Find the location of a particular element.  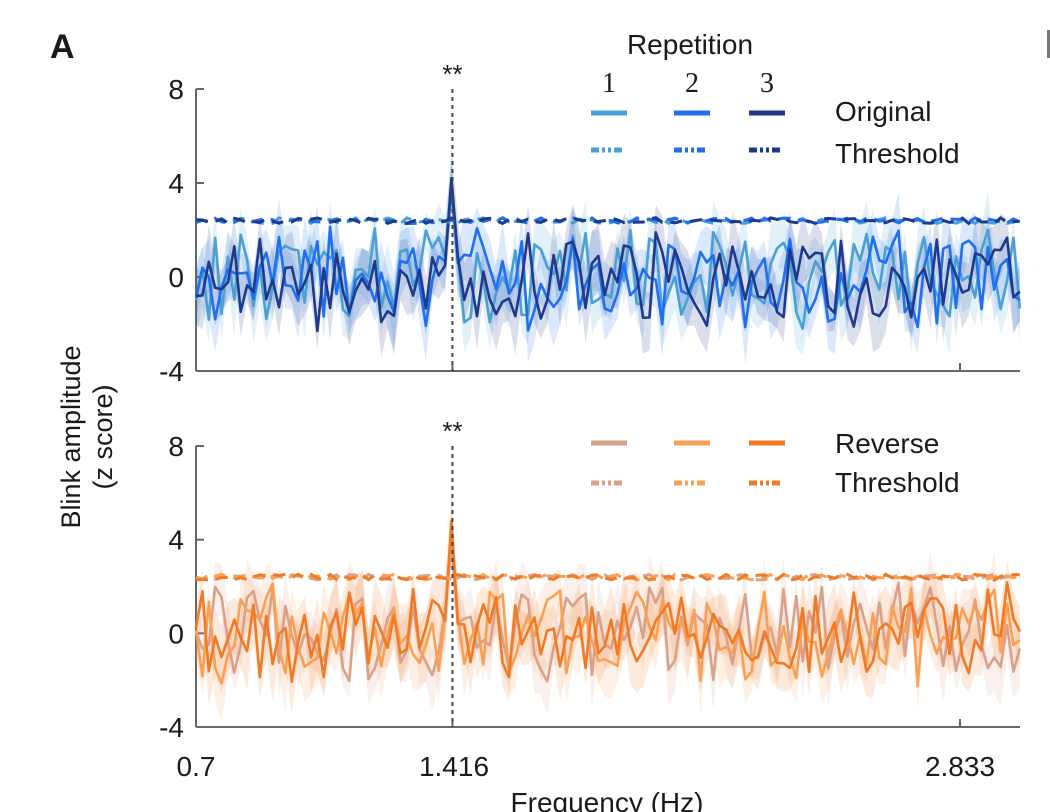

legend-row-original: Original is located at coordinates (883, 111).